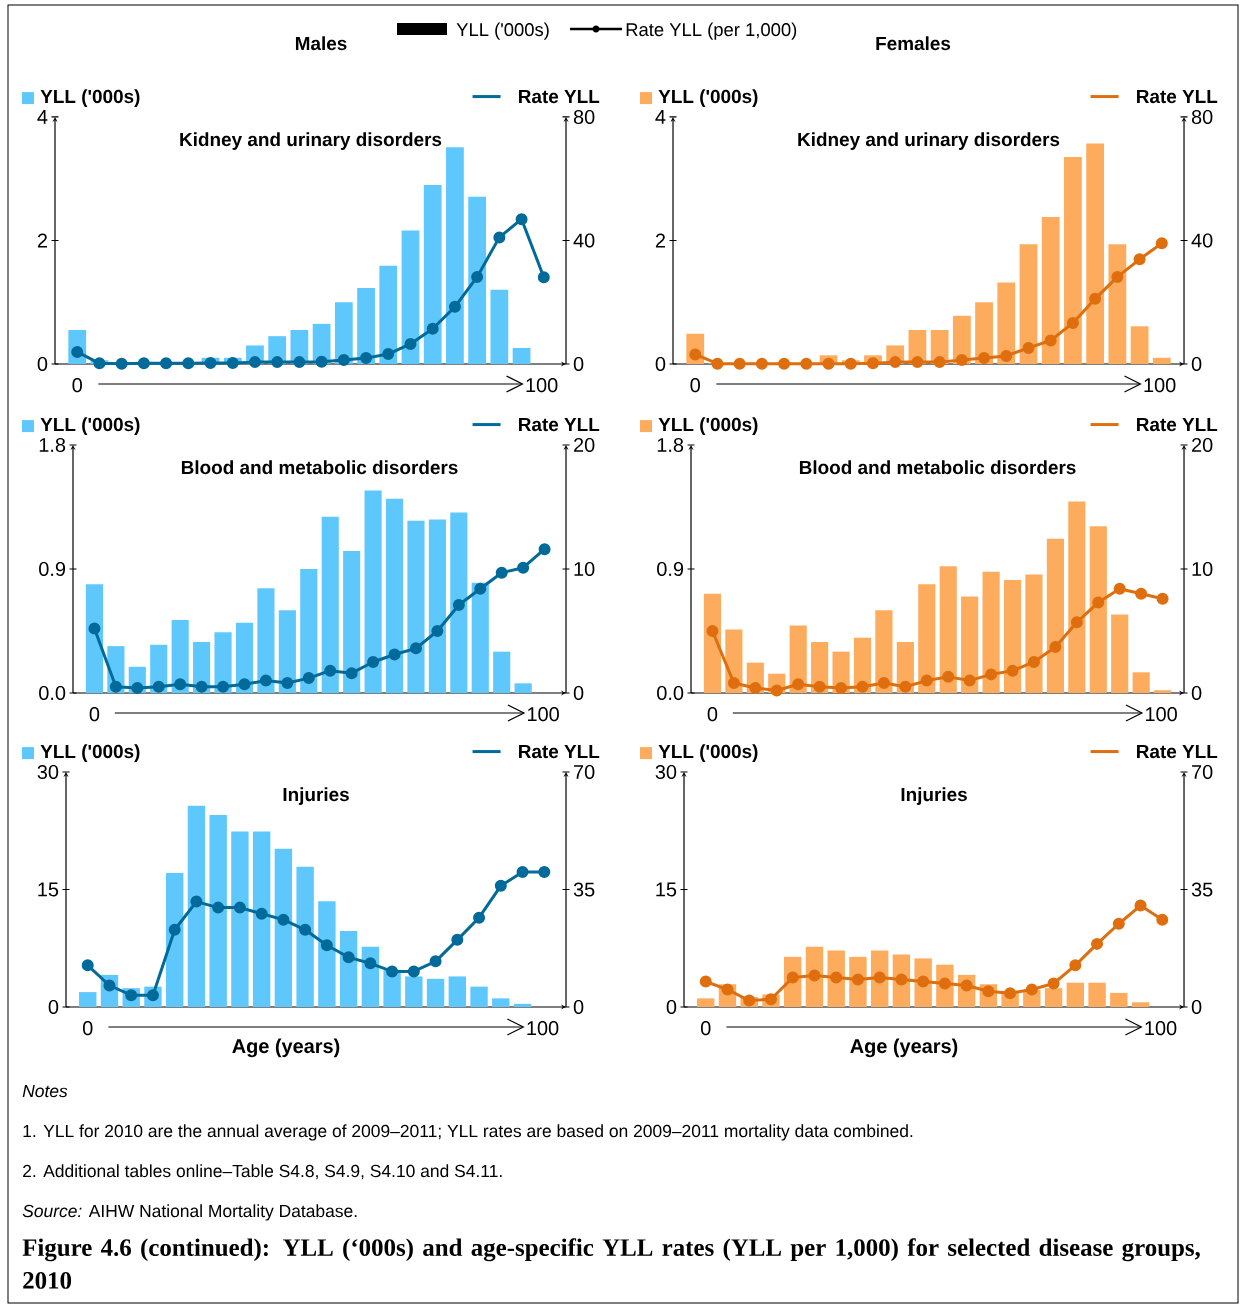 The height and width of the screenshot is (1306, 1240). Describe the element at coordinates (321, 43) in the screenshot. I see `text: Males` at that location.